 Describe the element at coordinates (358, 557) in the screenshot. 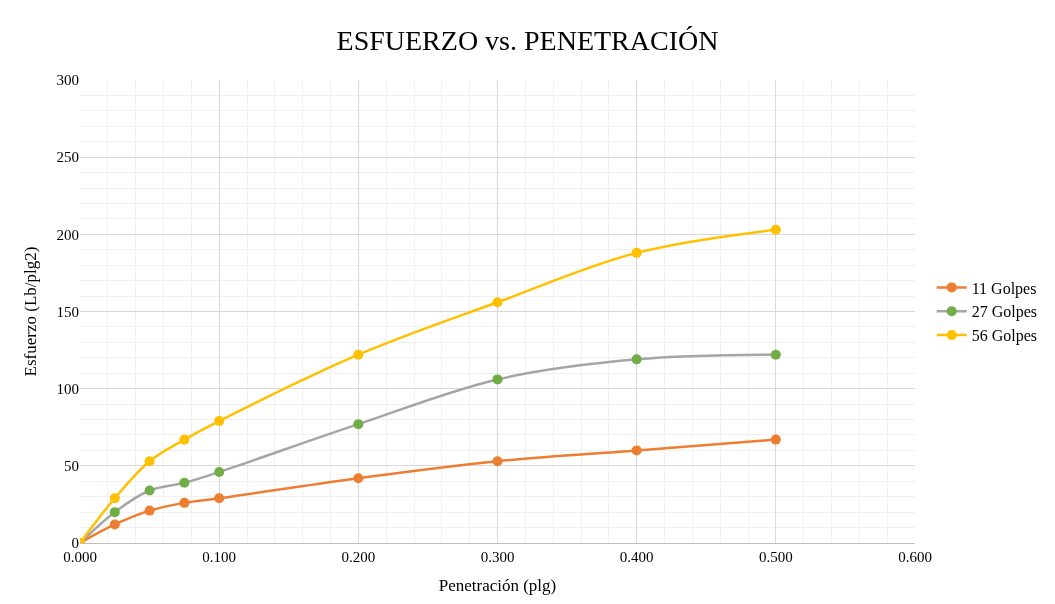

I see `x-tick-label: 0.200` at that location.